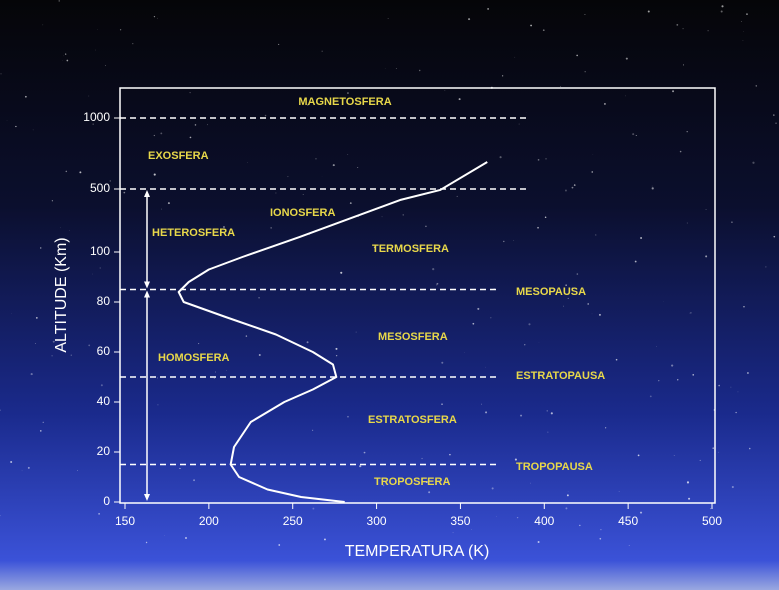  Describe the element at coordinates (344, 102) in the screenshot. I see `boundary-label: MAGNETOSFERA` at that location.